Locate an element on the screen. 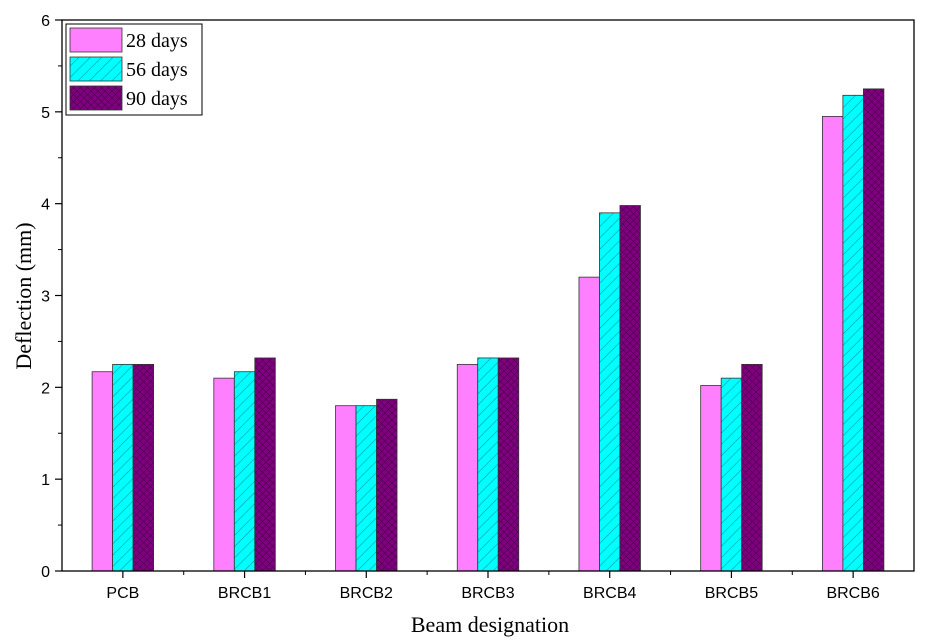 The width and height of the screenshot is (926, 644). y-tick-label: 5 is located at coordinates (45, 113).